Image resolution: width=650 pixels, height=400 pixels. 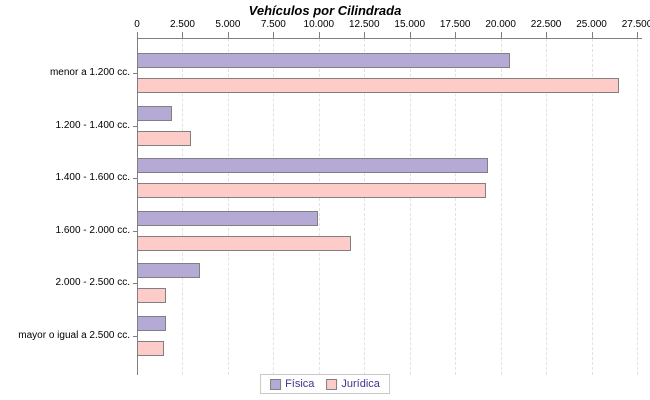 I want to click on x-tick-label: 0, so click(x=137, y=24).